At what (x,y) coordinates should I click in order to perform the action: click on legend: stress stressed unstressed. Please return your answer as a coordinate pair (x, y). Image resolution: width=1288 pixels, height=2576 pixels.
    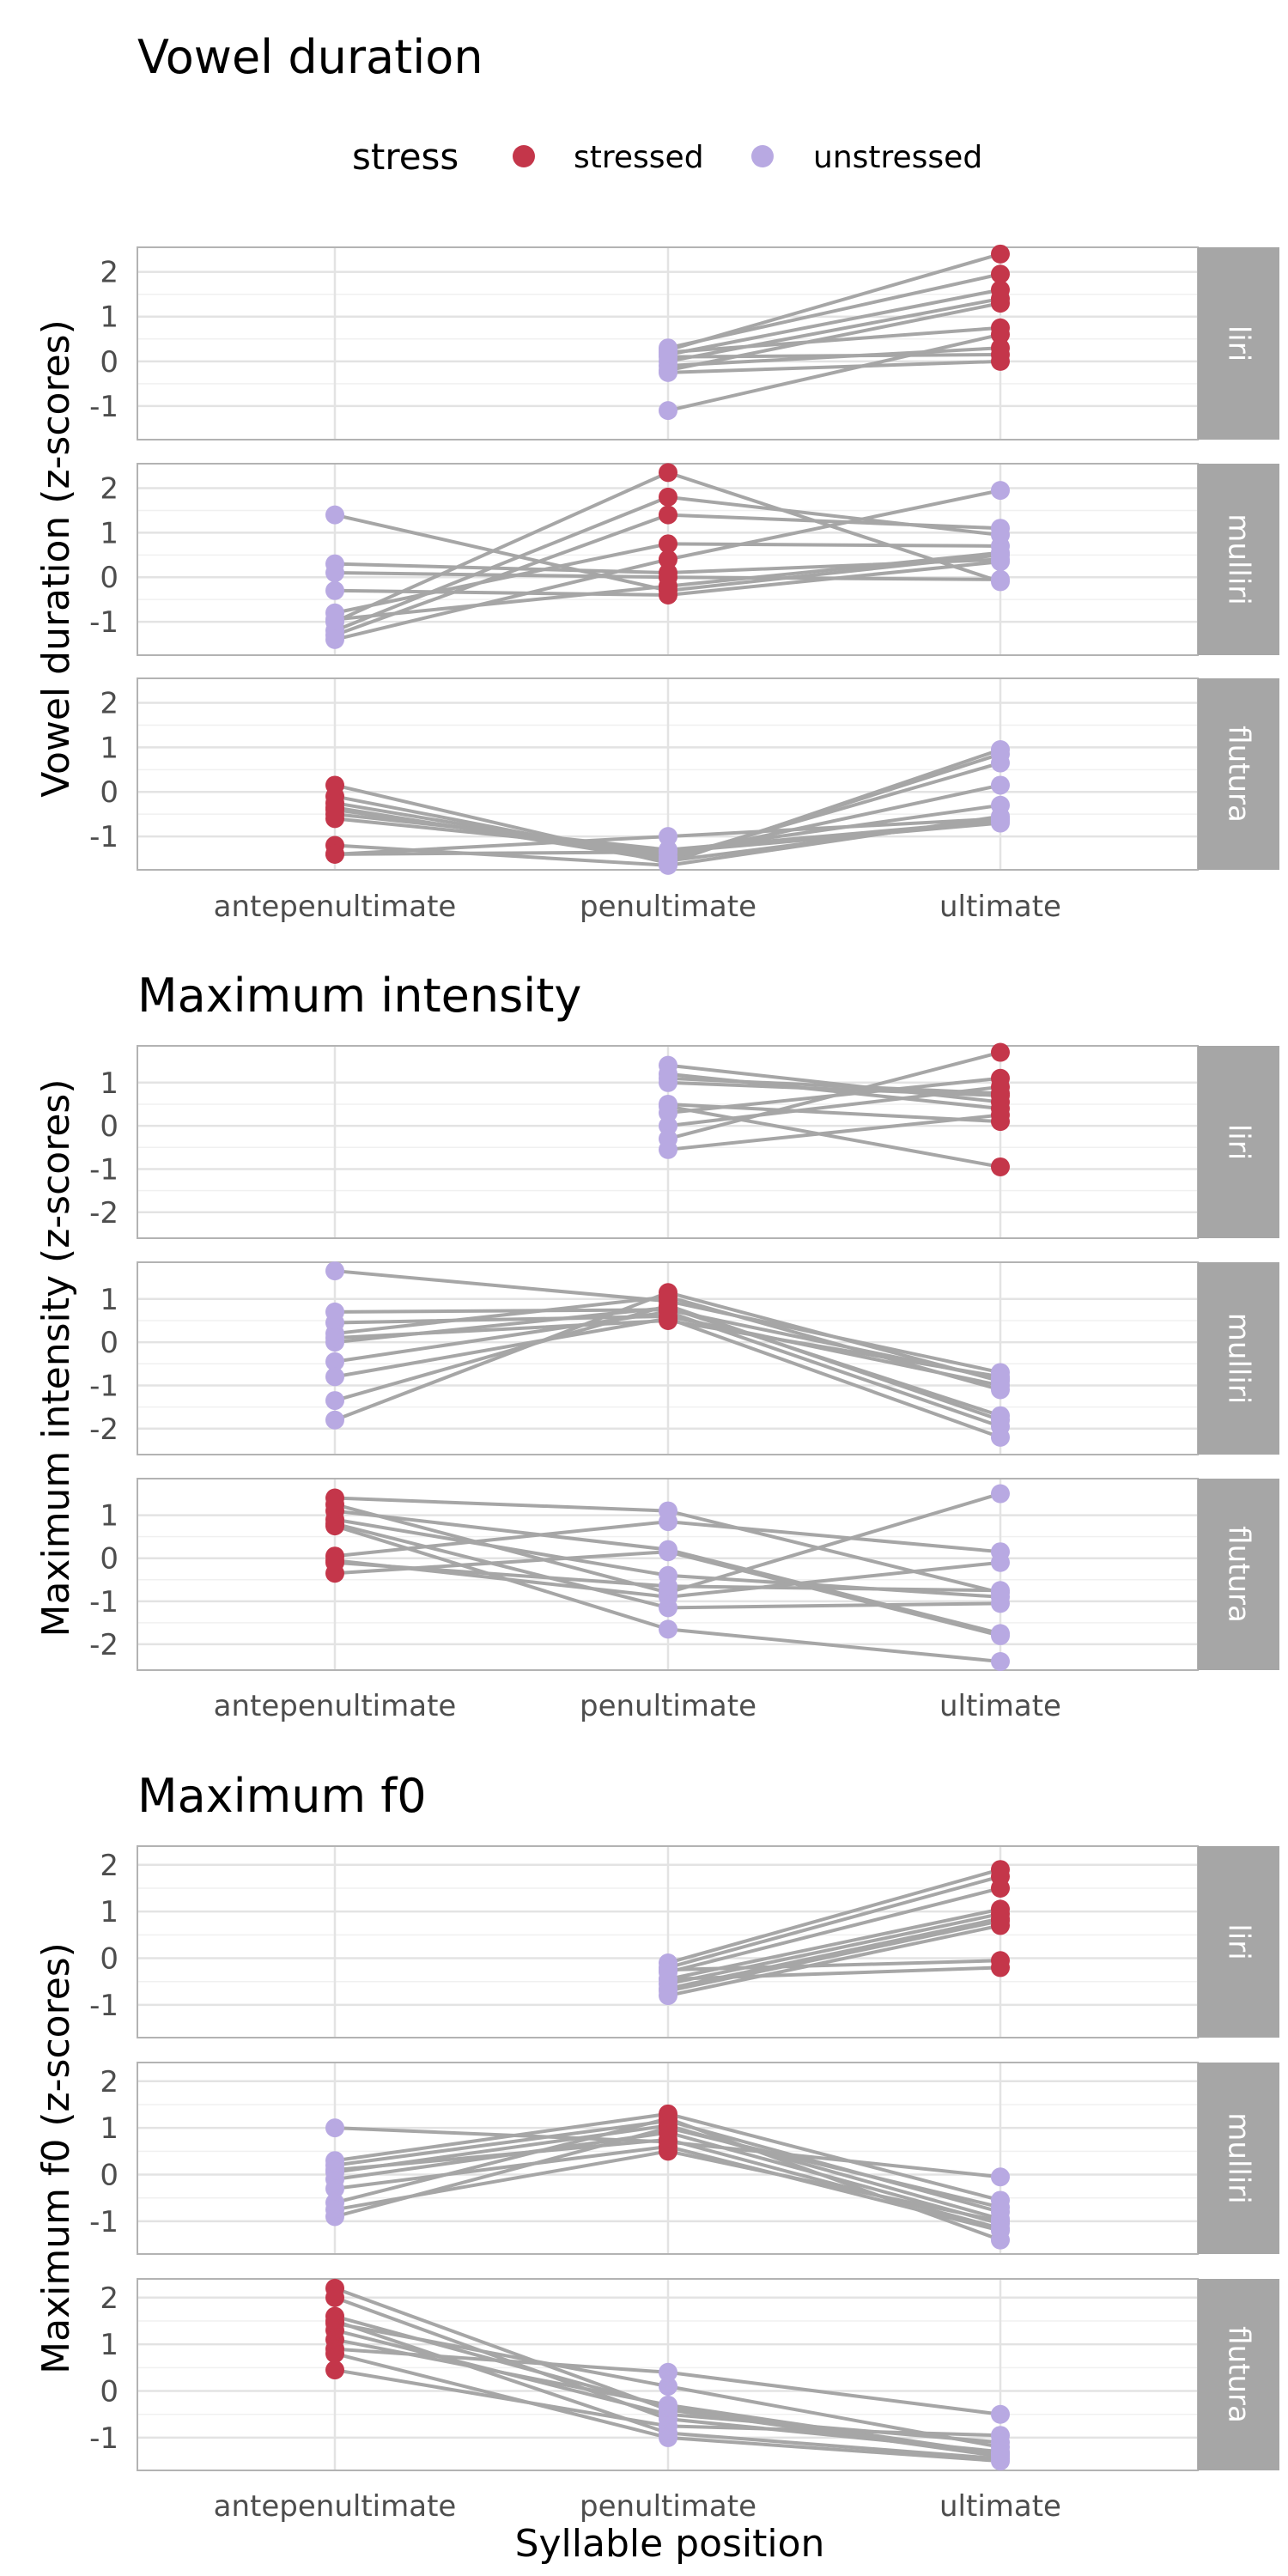
    Looking at the image, I should click on (667, 157).